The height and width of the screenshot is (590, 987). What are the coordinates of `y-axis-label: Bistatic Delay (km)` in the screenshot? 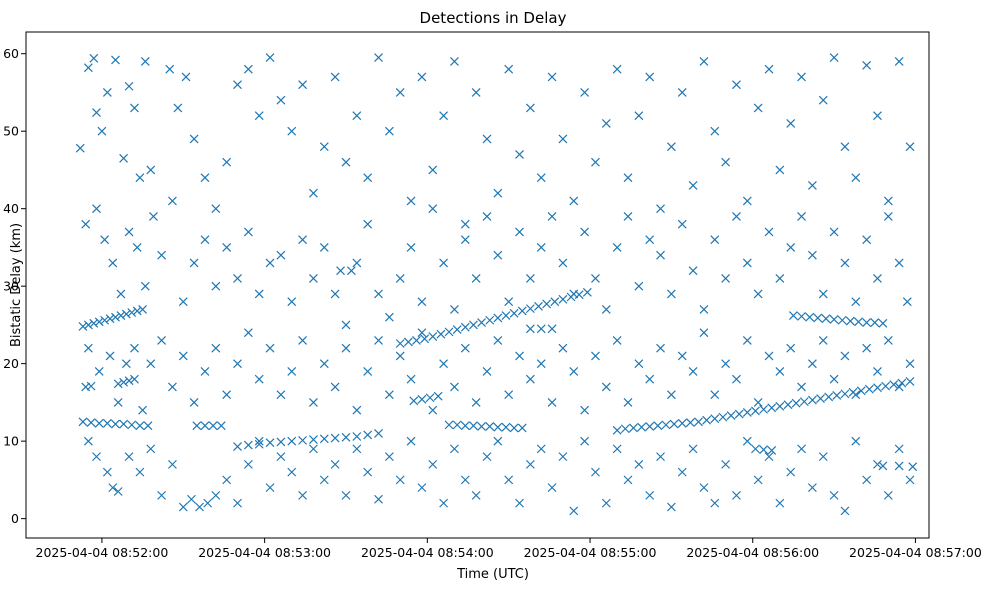 It's located at (16, 285).